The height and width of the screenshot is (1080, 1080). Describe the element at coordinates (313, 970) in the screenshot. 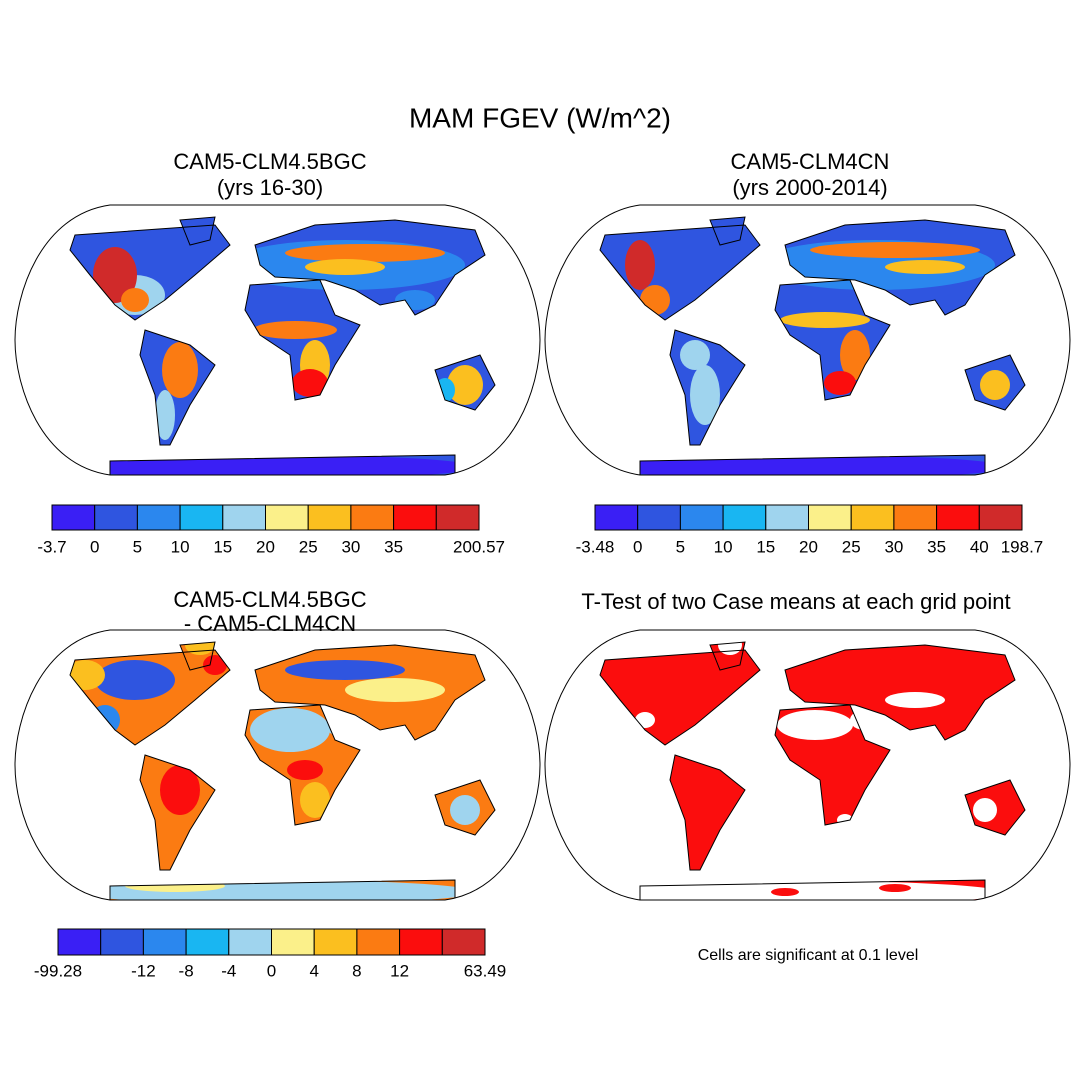

I see `colorbar-label: 4` at that location.